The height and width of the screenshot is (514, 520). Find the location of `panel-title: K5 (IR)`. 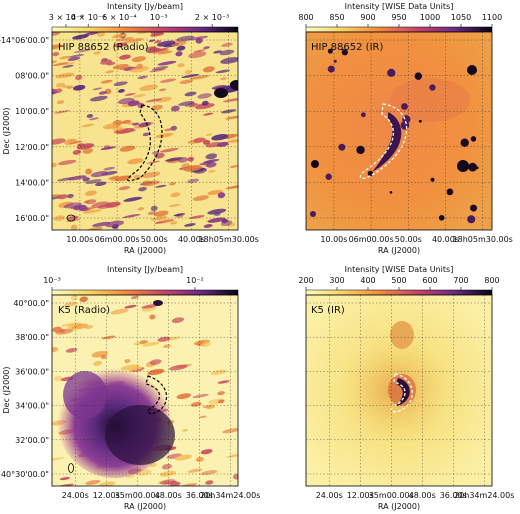

panel-title: K5 (IR) is located at coordinates (328, 310).